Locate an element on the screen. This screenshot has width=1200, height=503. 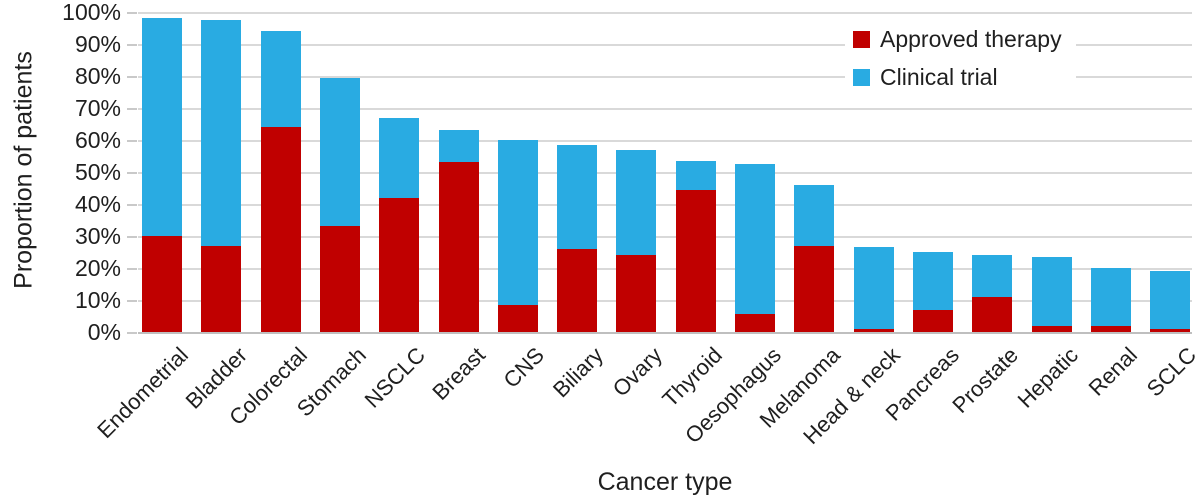
legend: Approved therapy Clinical trial is located at coordinates (960, 58).